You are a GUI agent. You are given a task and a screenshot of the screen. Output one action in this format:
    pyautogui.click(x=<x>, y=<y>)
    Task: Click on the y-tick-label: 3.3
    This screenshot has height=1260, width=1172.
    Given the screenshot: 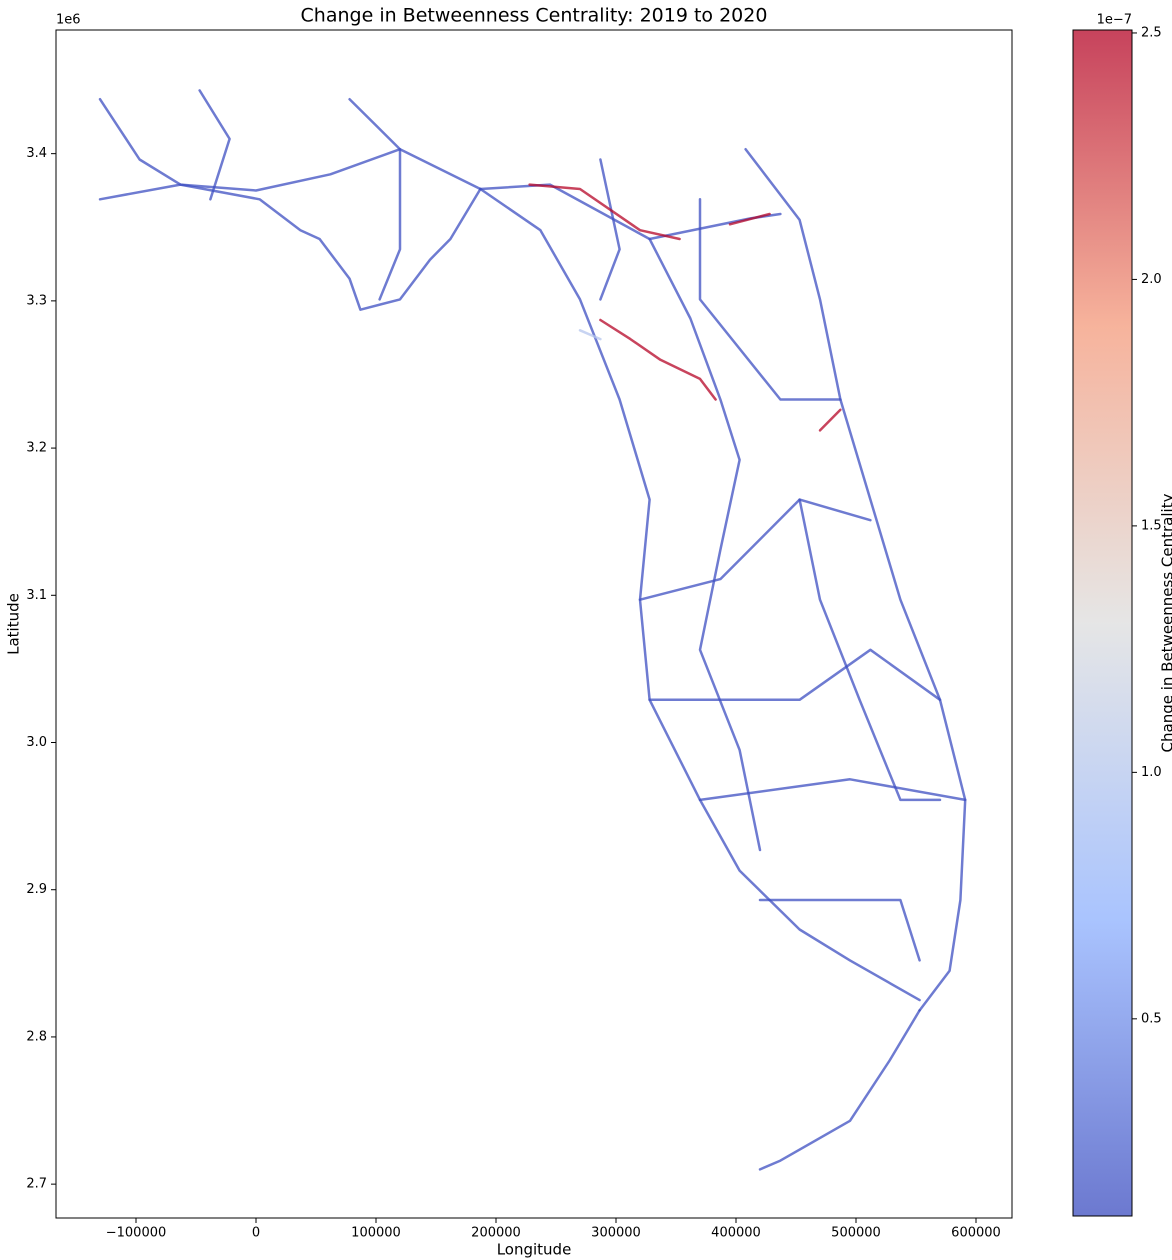 What is the action you would take?
    pyautogui.click(x=36, y=300)
    